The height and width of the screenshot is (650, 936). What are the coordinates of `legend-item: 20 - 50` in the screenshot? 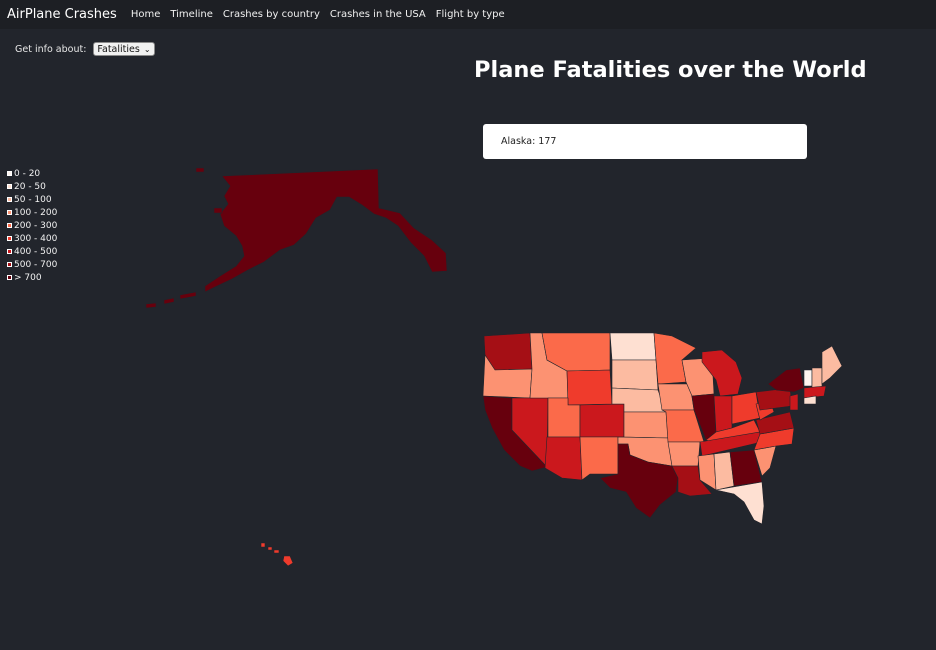 It's located at (32, 186).